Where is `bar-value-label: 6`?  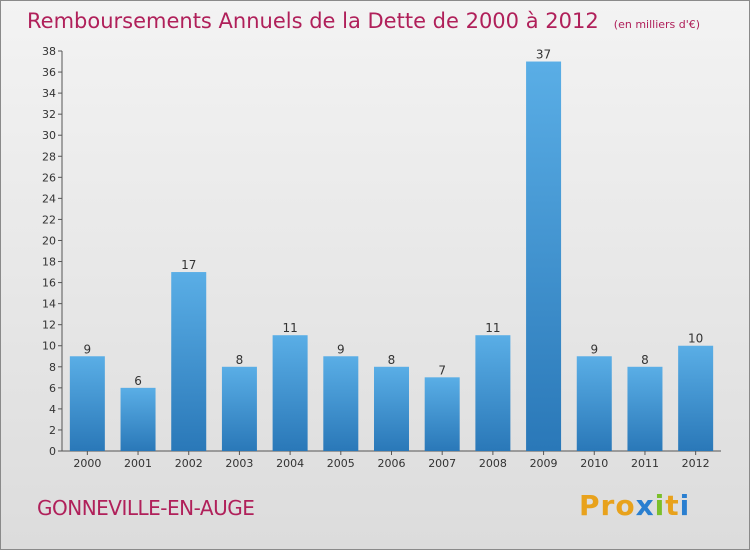
bar-value-label: 6 is located at coordinates (138, 381).